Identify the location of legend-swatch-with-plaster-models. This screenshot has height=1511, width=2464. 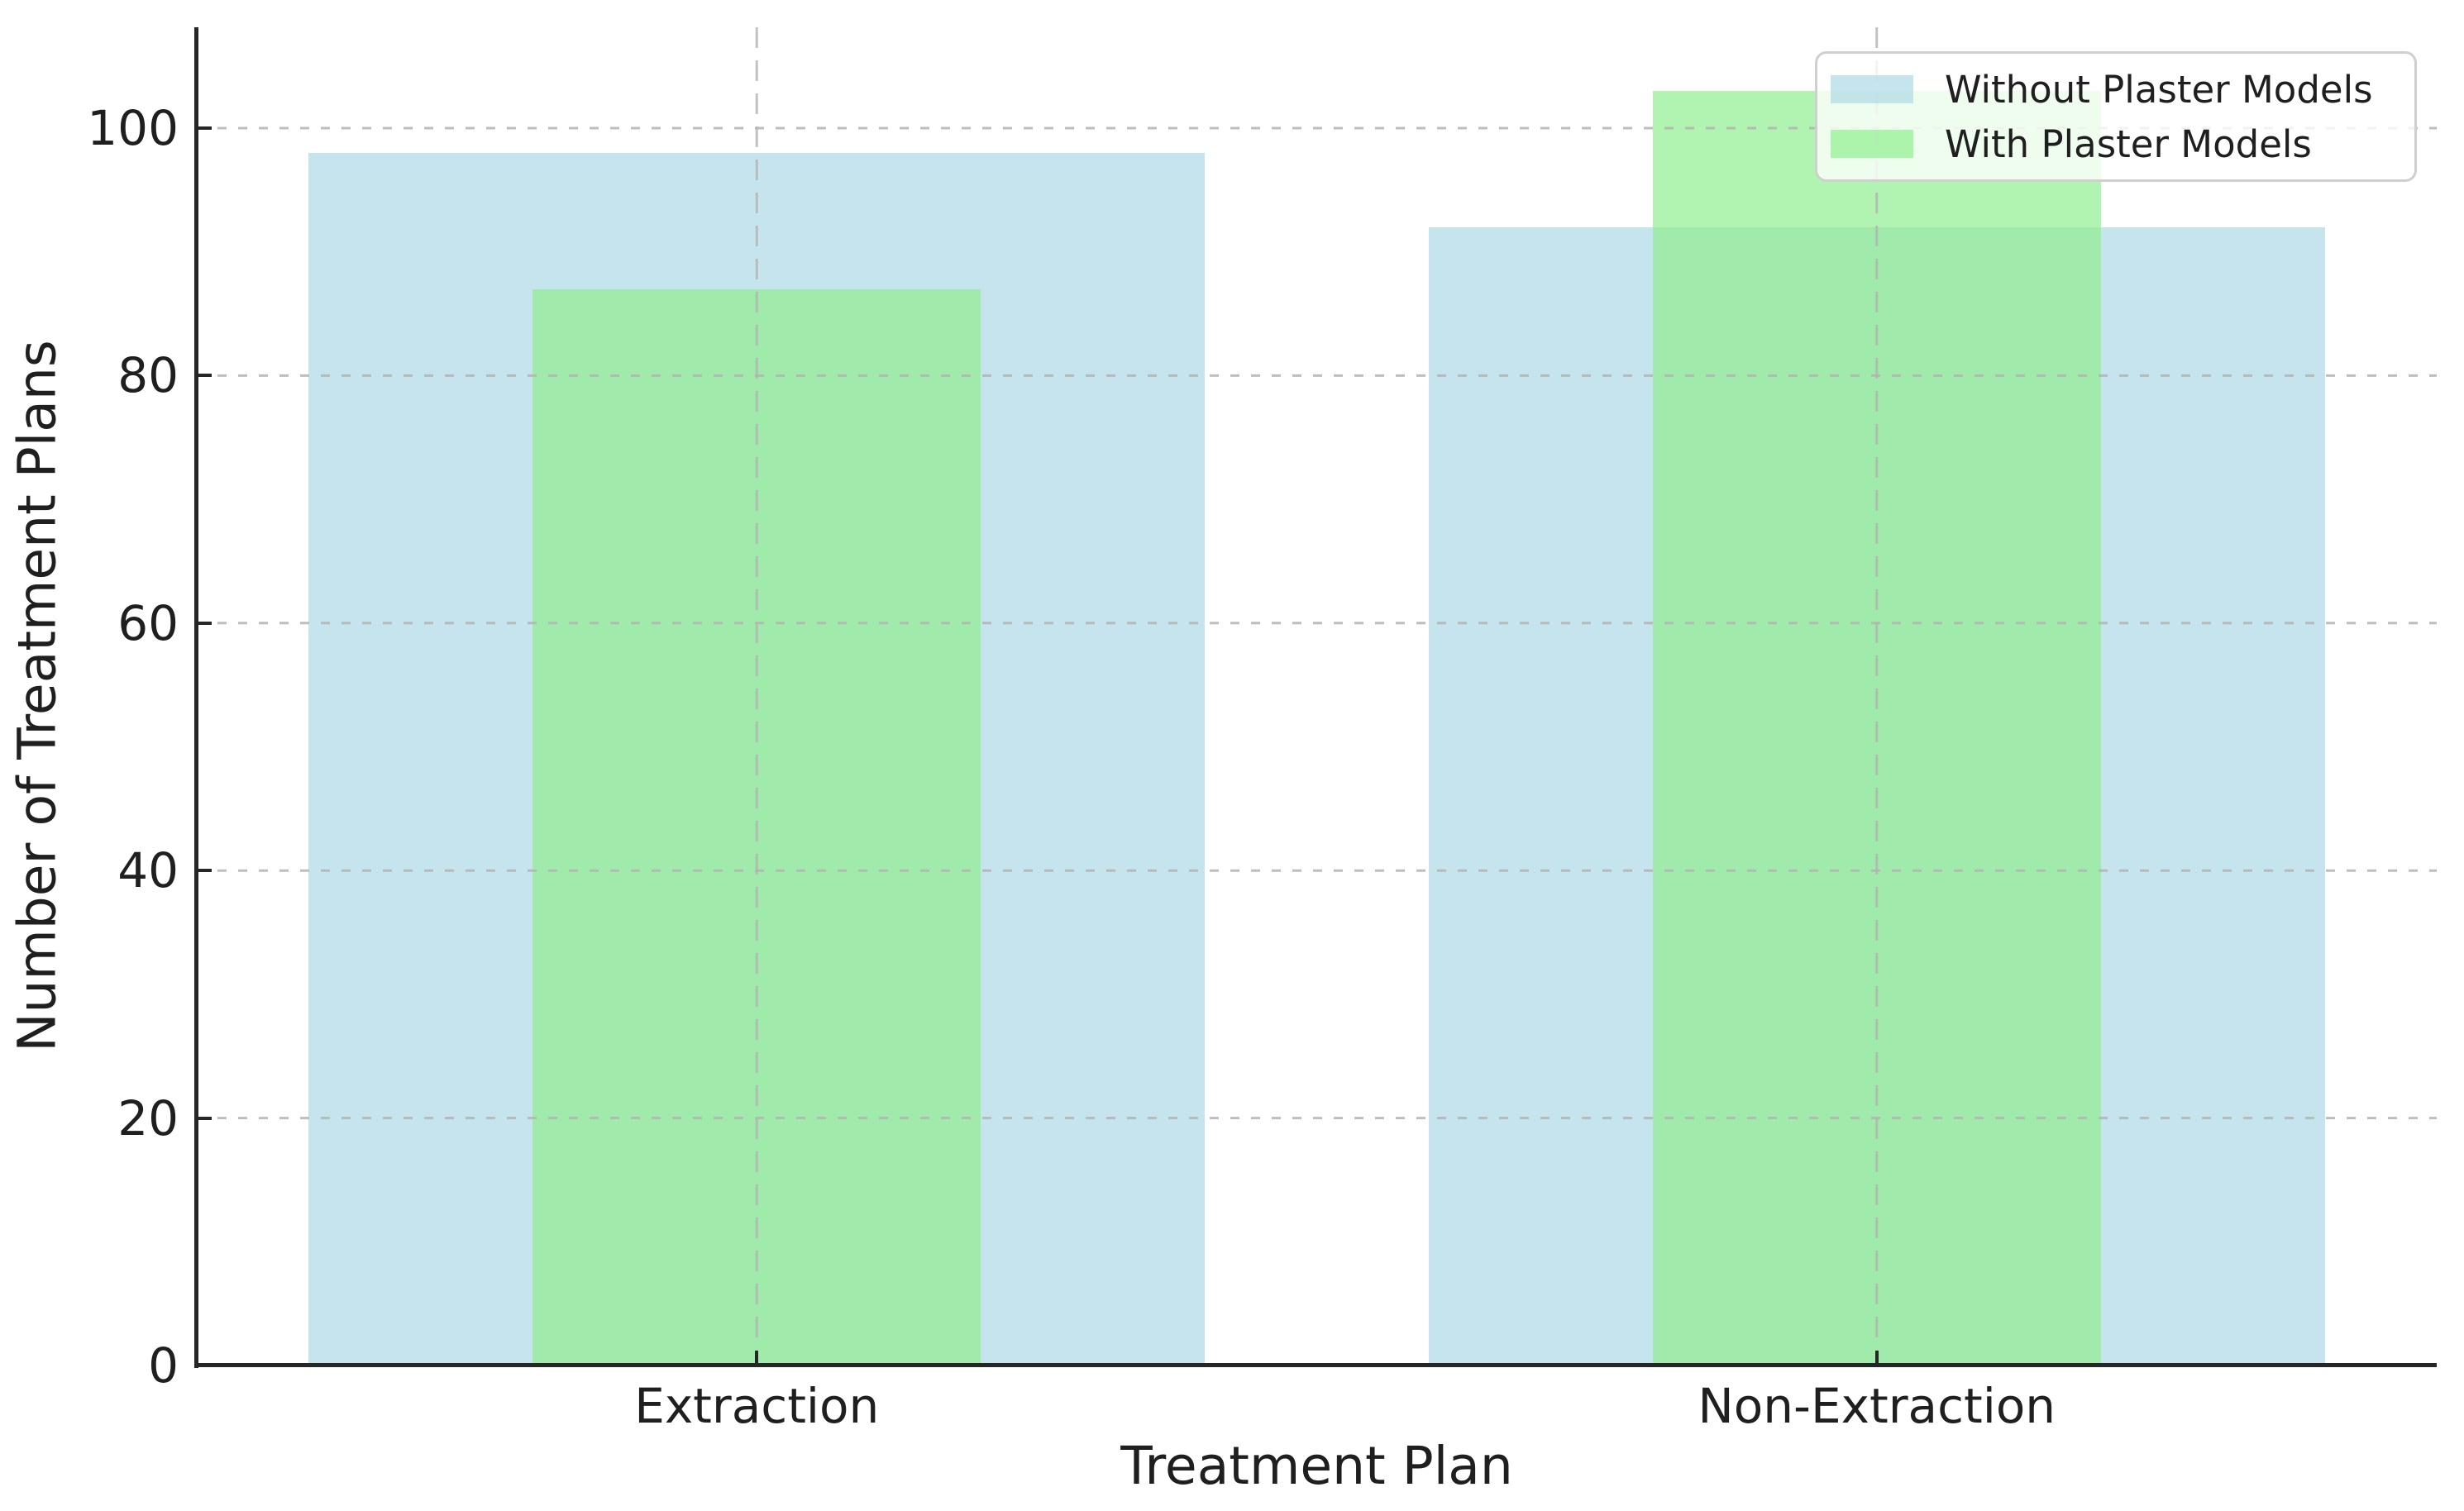
(1872, 144).